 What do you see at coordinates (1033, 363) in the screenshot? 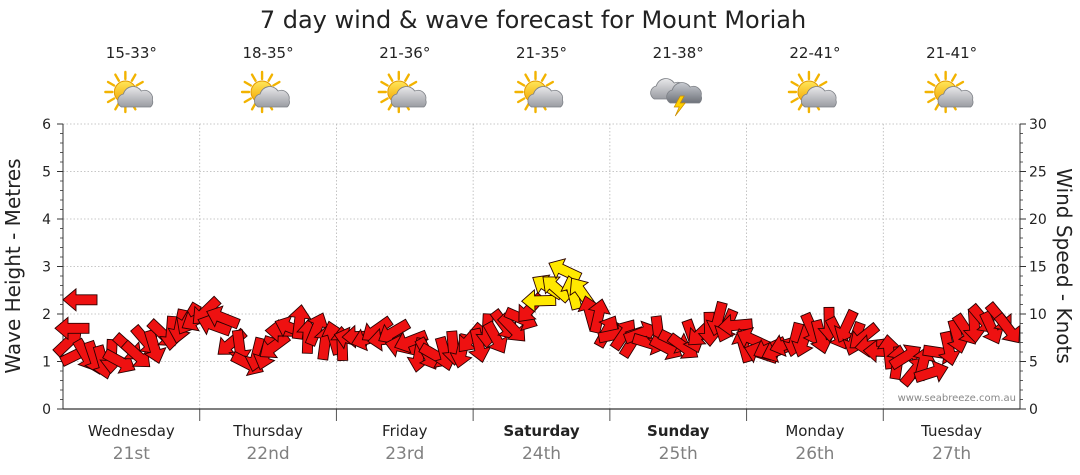
I see `right-tick-label: 5` at bounding box center [1033, 363].